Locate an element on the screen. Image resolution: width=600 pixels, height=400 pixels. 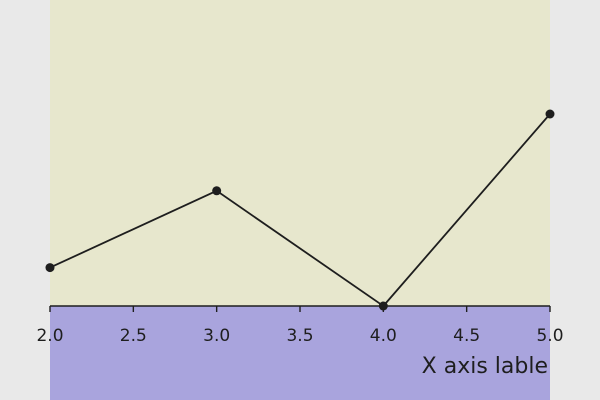
x-tick-label: 2.0 is located at coordinates (49, 336).